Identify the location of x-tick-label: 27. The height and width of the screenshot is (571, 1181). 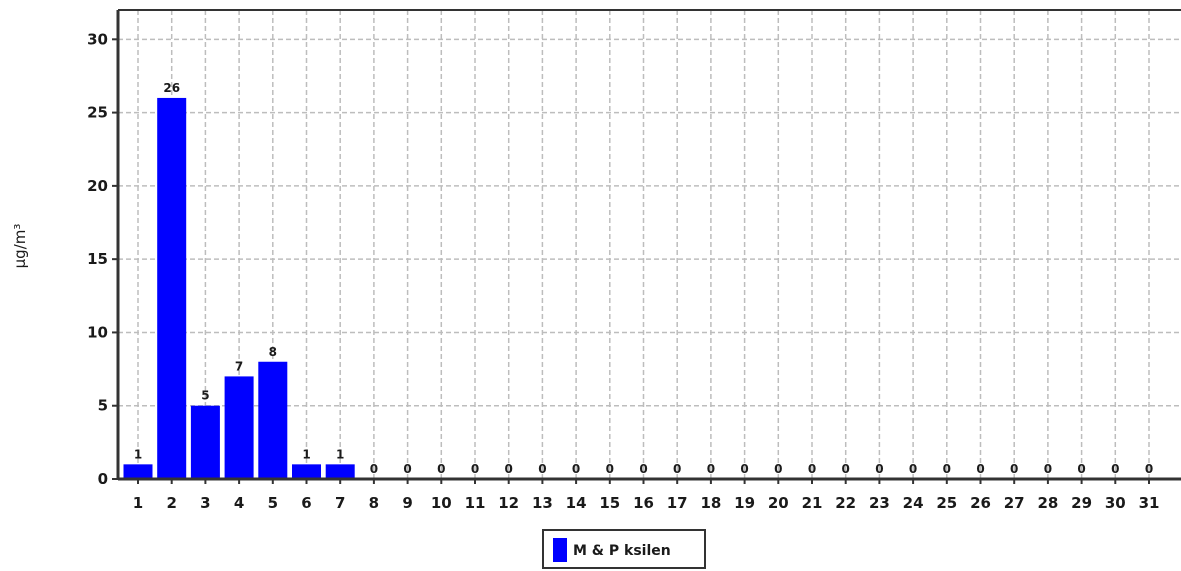
(1014, 503).